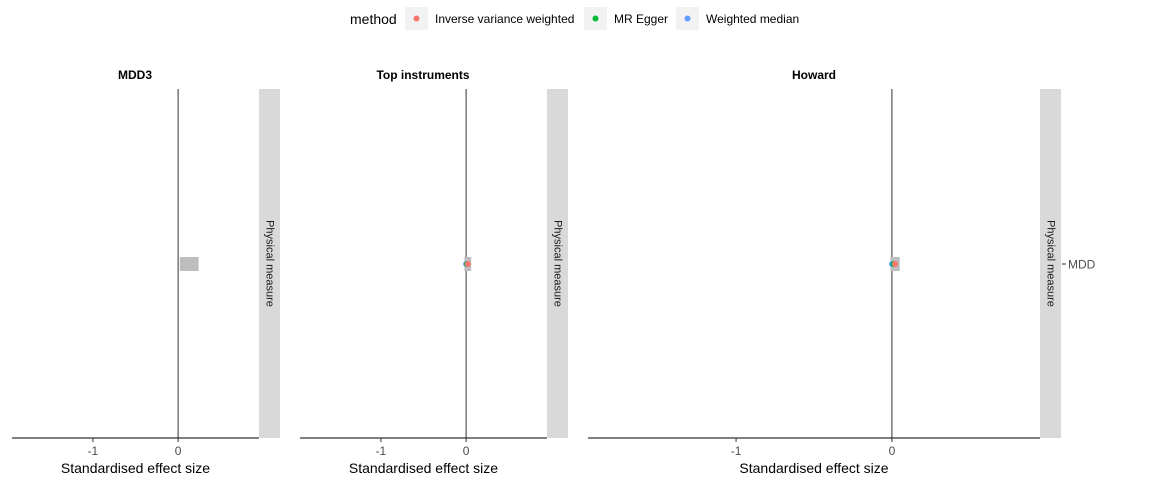  What do you see at coordinates (814, 75) in the screenshot?
I see `panel-title: Howard` at bounding box center [814, 75].